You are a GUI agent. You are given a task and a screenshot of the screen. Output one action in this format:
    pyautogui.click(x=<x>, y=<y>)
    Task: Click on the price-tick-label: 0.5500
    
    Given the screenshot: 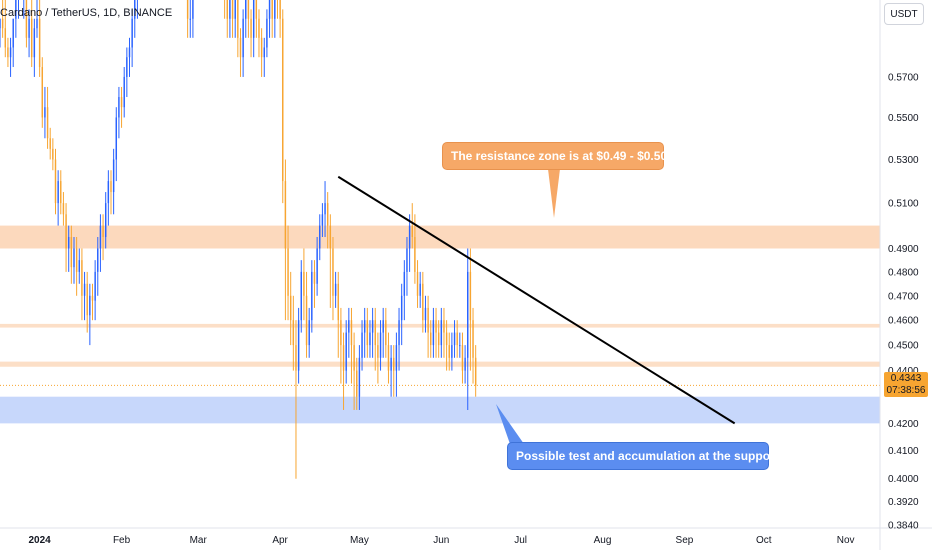 What is the action you would take?
    pyautogui.click(x=903, y=118)
    